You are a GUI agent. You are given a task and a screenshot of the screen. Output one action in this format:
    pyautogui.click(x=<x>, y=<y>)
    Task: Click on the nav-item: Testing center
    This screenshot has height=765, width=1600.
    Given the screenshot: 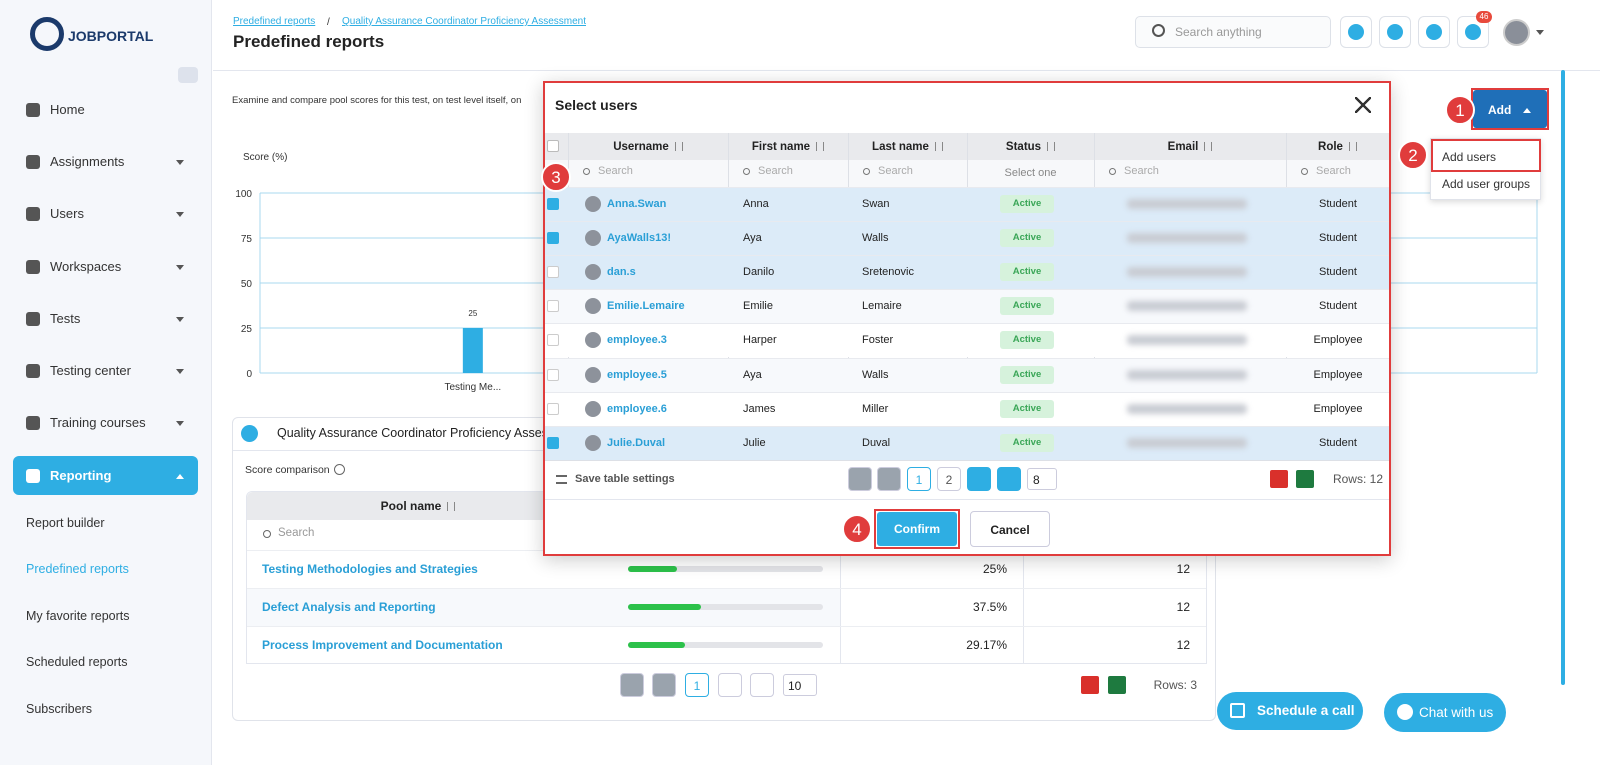 What is the action you would take?
    pyautogui.click(x=90, y=370)
    